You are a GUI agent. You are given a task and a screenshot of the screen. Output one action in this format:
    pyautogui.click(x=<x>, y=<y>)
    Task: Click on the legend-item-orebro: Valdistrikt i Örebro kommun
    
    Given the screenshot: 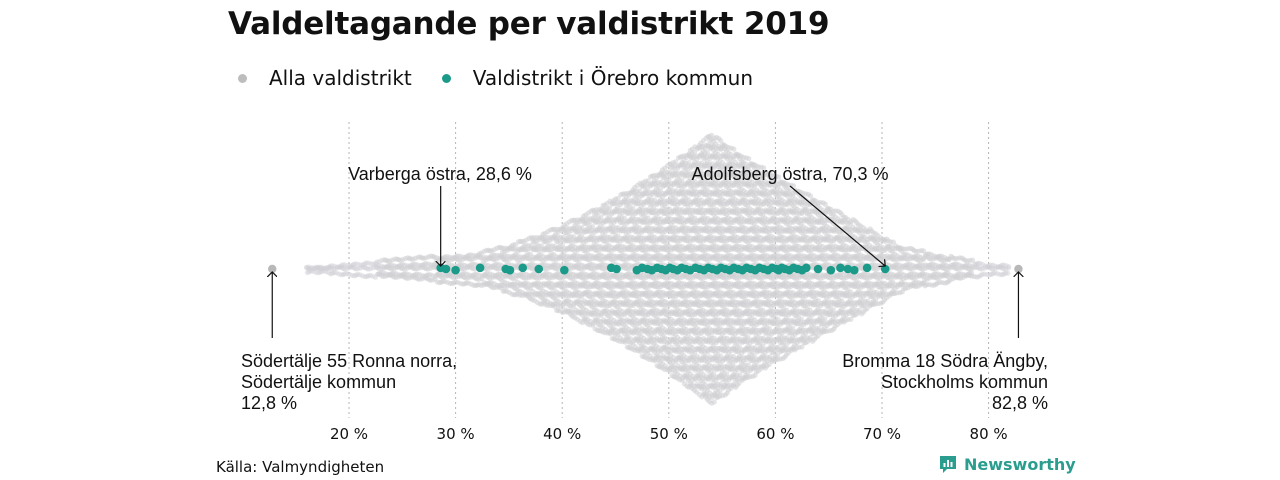 What is the action you would take?
    pyautogui.click(x=597, y=78)
    